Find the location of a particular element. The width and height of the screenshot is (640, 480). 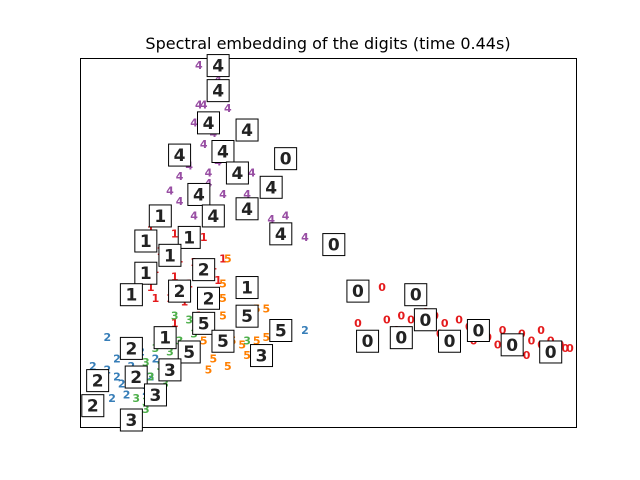

thumbnail-2: 2 is located at coordinates (131, 348).